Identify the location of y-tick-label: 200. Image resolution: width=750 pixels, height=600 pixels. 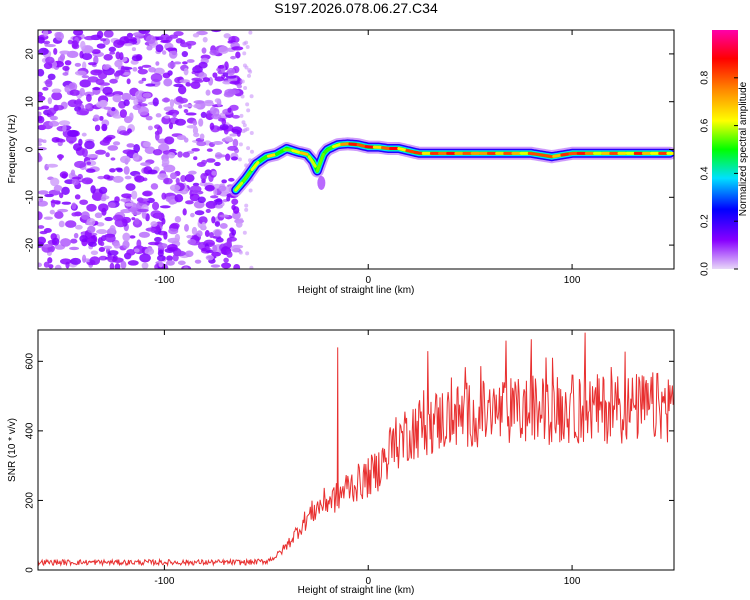
(30, 500).